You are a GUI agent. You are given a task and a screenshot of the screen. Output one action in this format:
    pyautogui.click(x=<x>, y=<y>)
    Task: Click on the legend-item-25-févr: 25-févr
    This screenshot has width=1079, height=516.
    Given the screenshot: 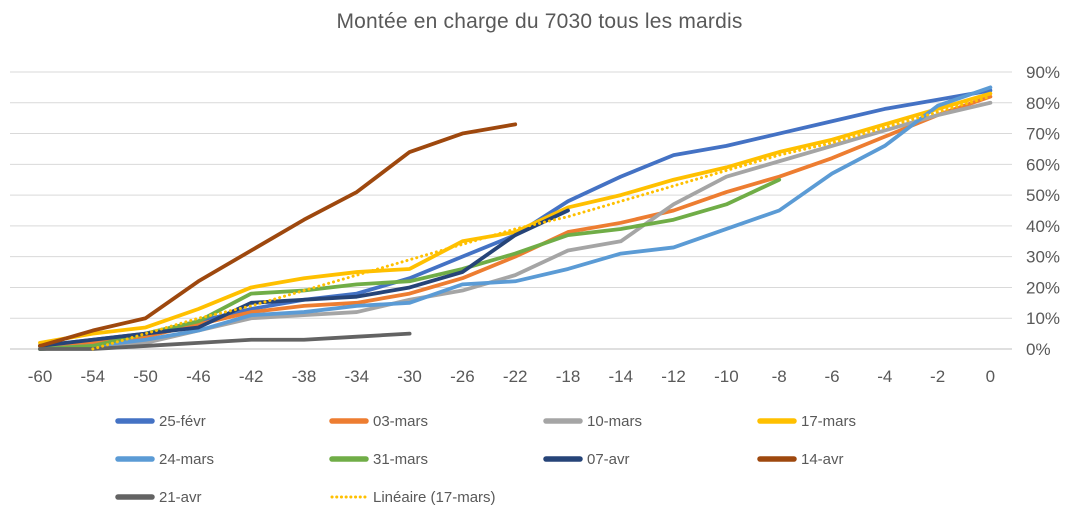 What is the action you would take?
    pyautogui.click(x=222, y=421)
    